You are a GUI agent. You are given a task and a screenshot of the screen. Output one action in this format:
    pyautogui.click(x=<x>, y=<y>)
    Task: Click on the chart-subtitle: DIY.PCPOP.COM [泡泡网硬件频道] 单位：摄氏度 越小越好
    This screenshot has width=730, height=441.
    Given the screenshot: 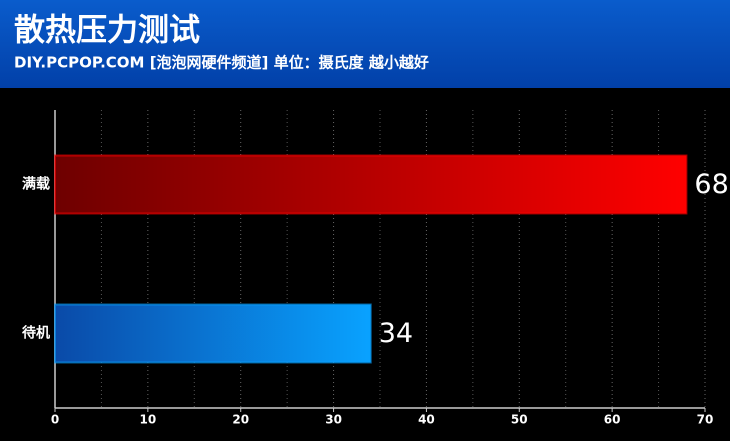 What is the action you would take?
    pyautogui.click(x=221, y=63)
    